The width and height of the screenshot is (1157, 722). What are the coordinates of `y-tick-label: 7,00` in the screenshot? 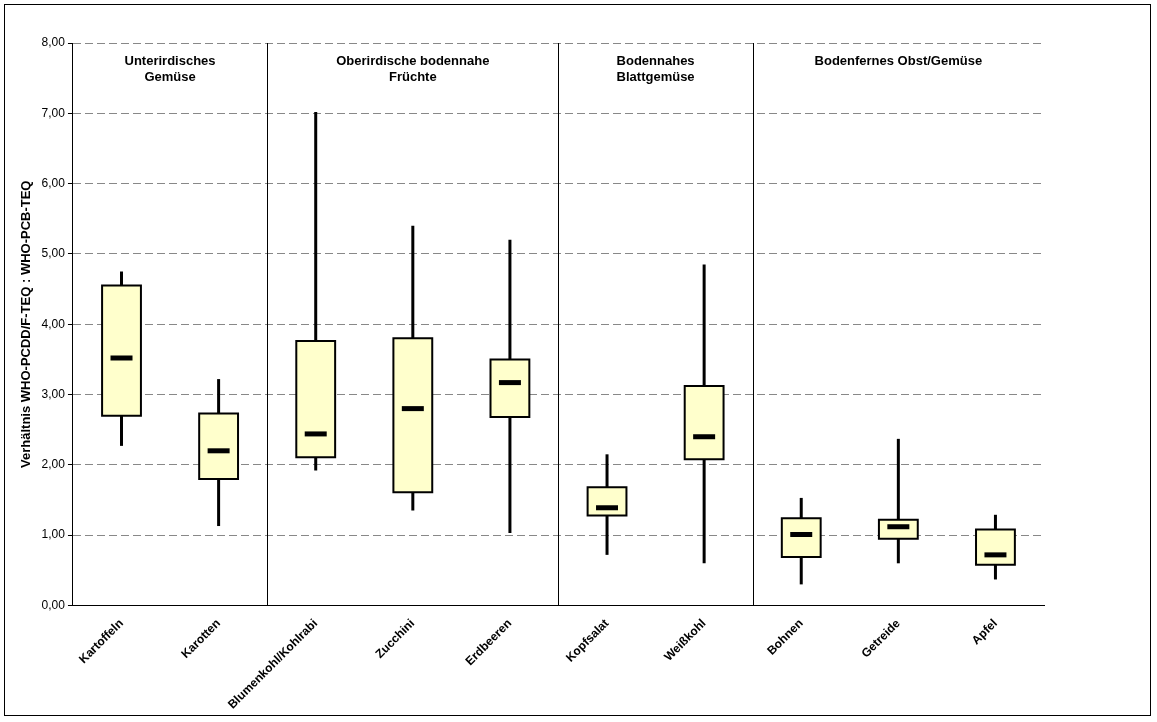 It's located at (53, 112).